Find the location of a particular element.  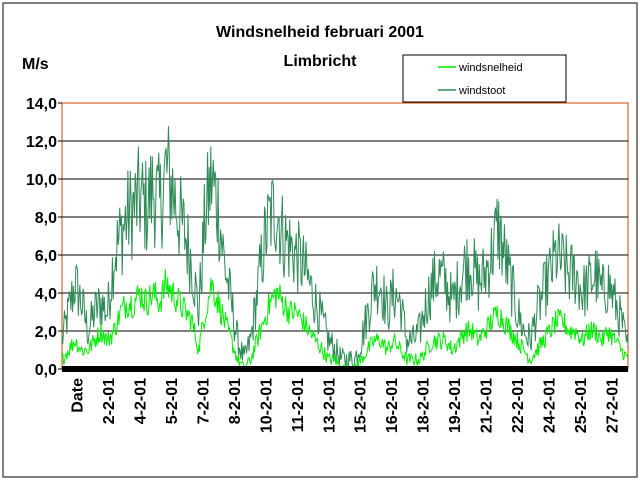

legend-box is located at coordinates (484, 78).